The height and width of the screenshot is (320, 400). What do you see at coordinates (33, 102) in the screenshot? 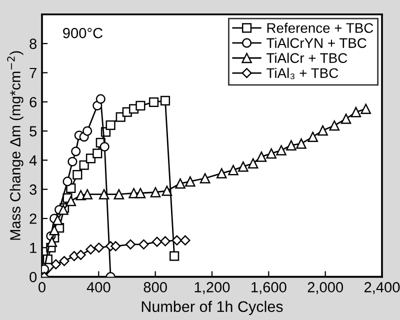
I see `y-tick-label: 6` at bounding box center [33, 102].